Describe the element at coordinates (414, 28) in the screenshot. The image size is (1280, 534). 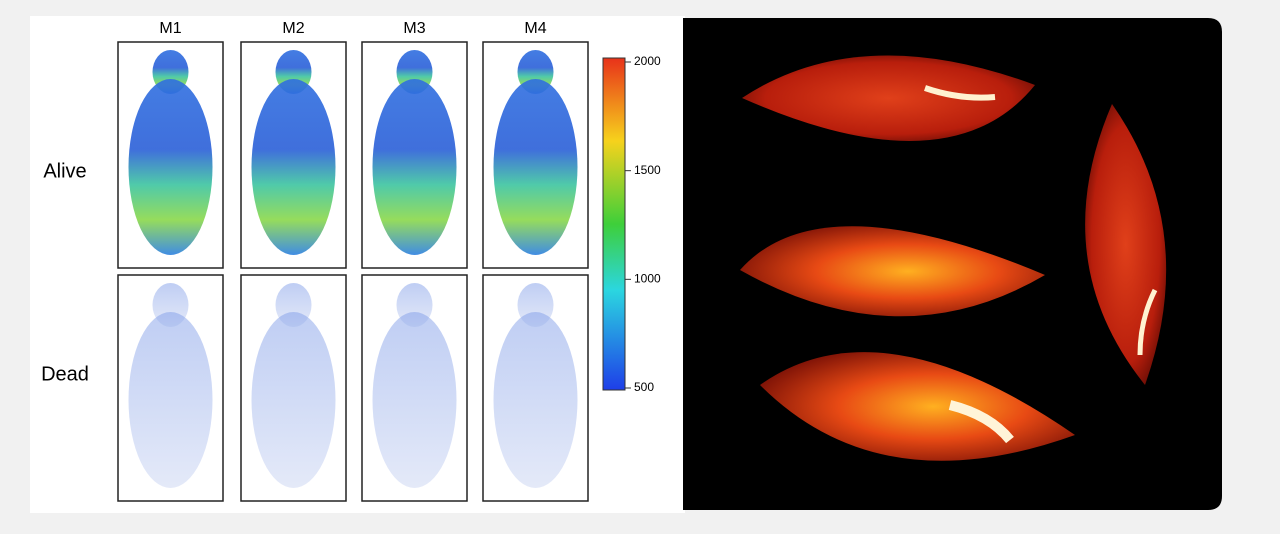
I see `column-label: M3` at that location.